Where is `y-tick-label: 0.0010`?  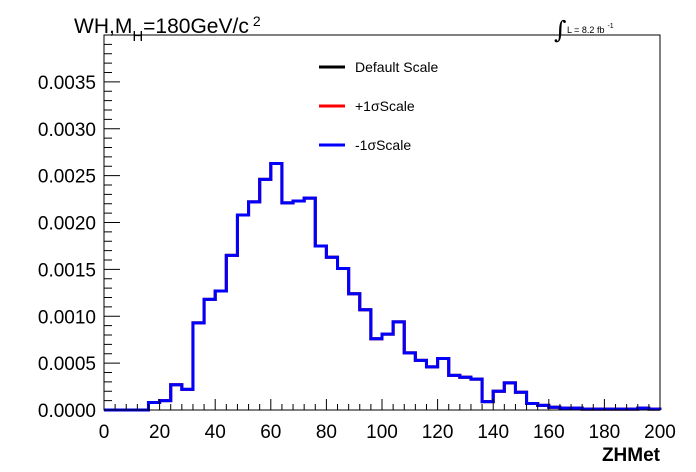
y-tick-label: 0.0010 is located at coordinates (67, 317).